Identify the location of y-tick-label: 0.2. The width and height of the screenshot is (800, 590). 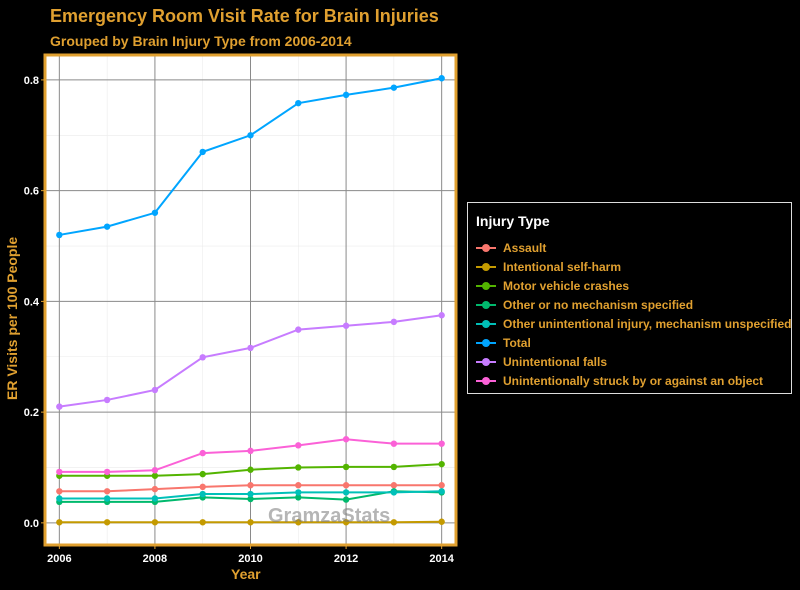
(31, 413).